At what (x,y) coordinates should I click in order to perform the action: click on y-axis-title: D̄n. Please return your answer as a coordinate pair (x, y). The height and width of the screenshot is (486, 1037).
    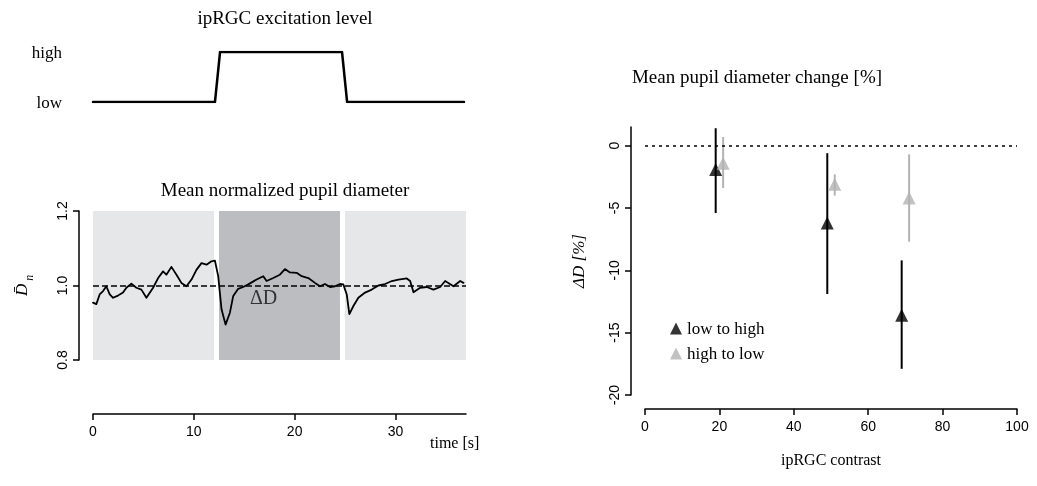
    Looking at the image, I should click on (23, 286).